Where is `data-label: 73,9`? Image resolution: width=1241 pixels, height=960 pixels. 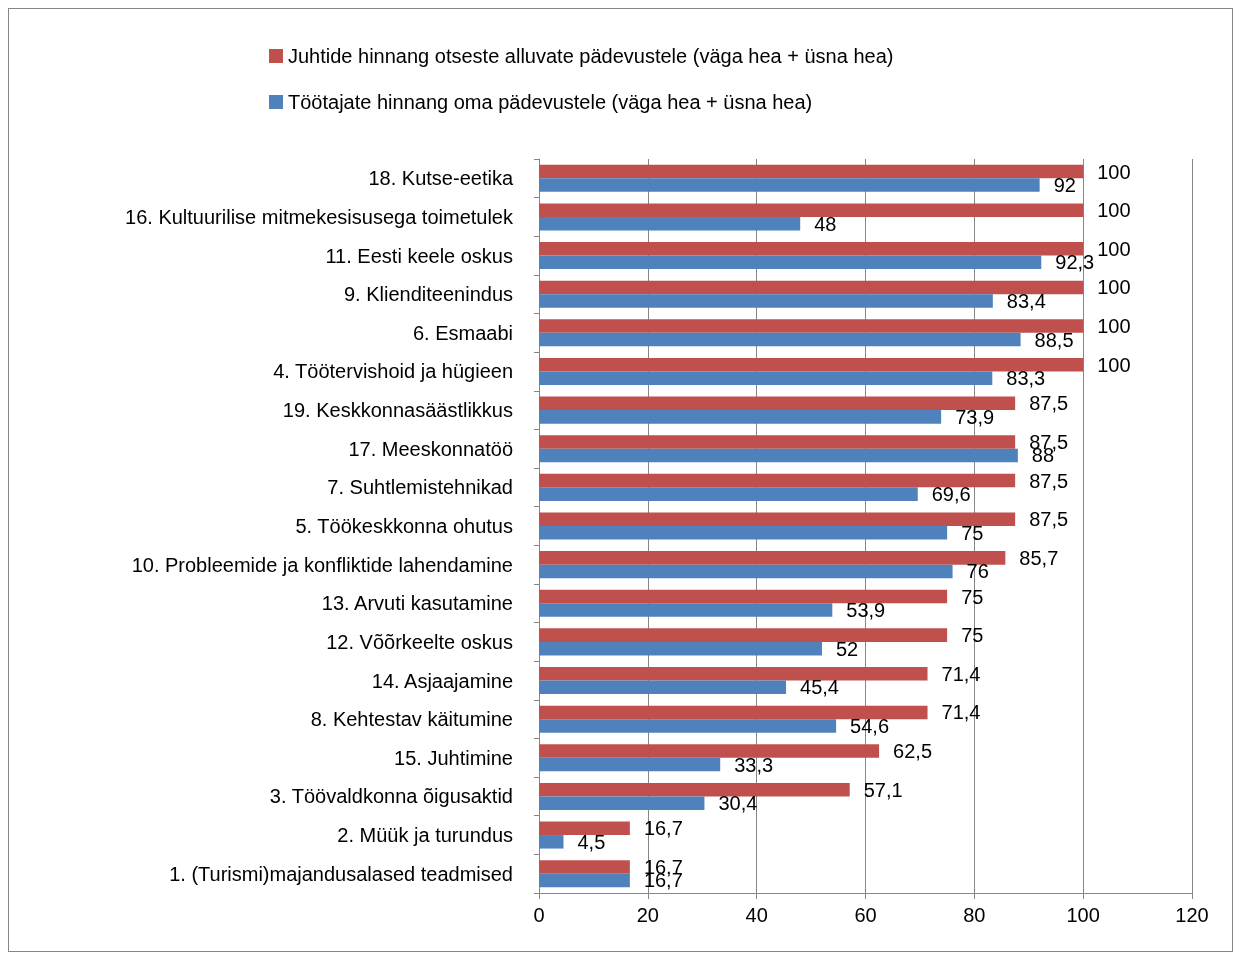
data-label: 73,9 is located at coordinates (975, 416).